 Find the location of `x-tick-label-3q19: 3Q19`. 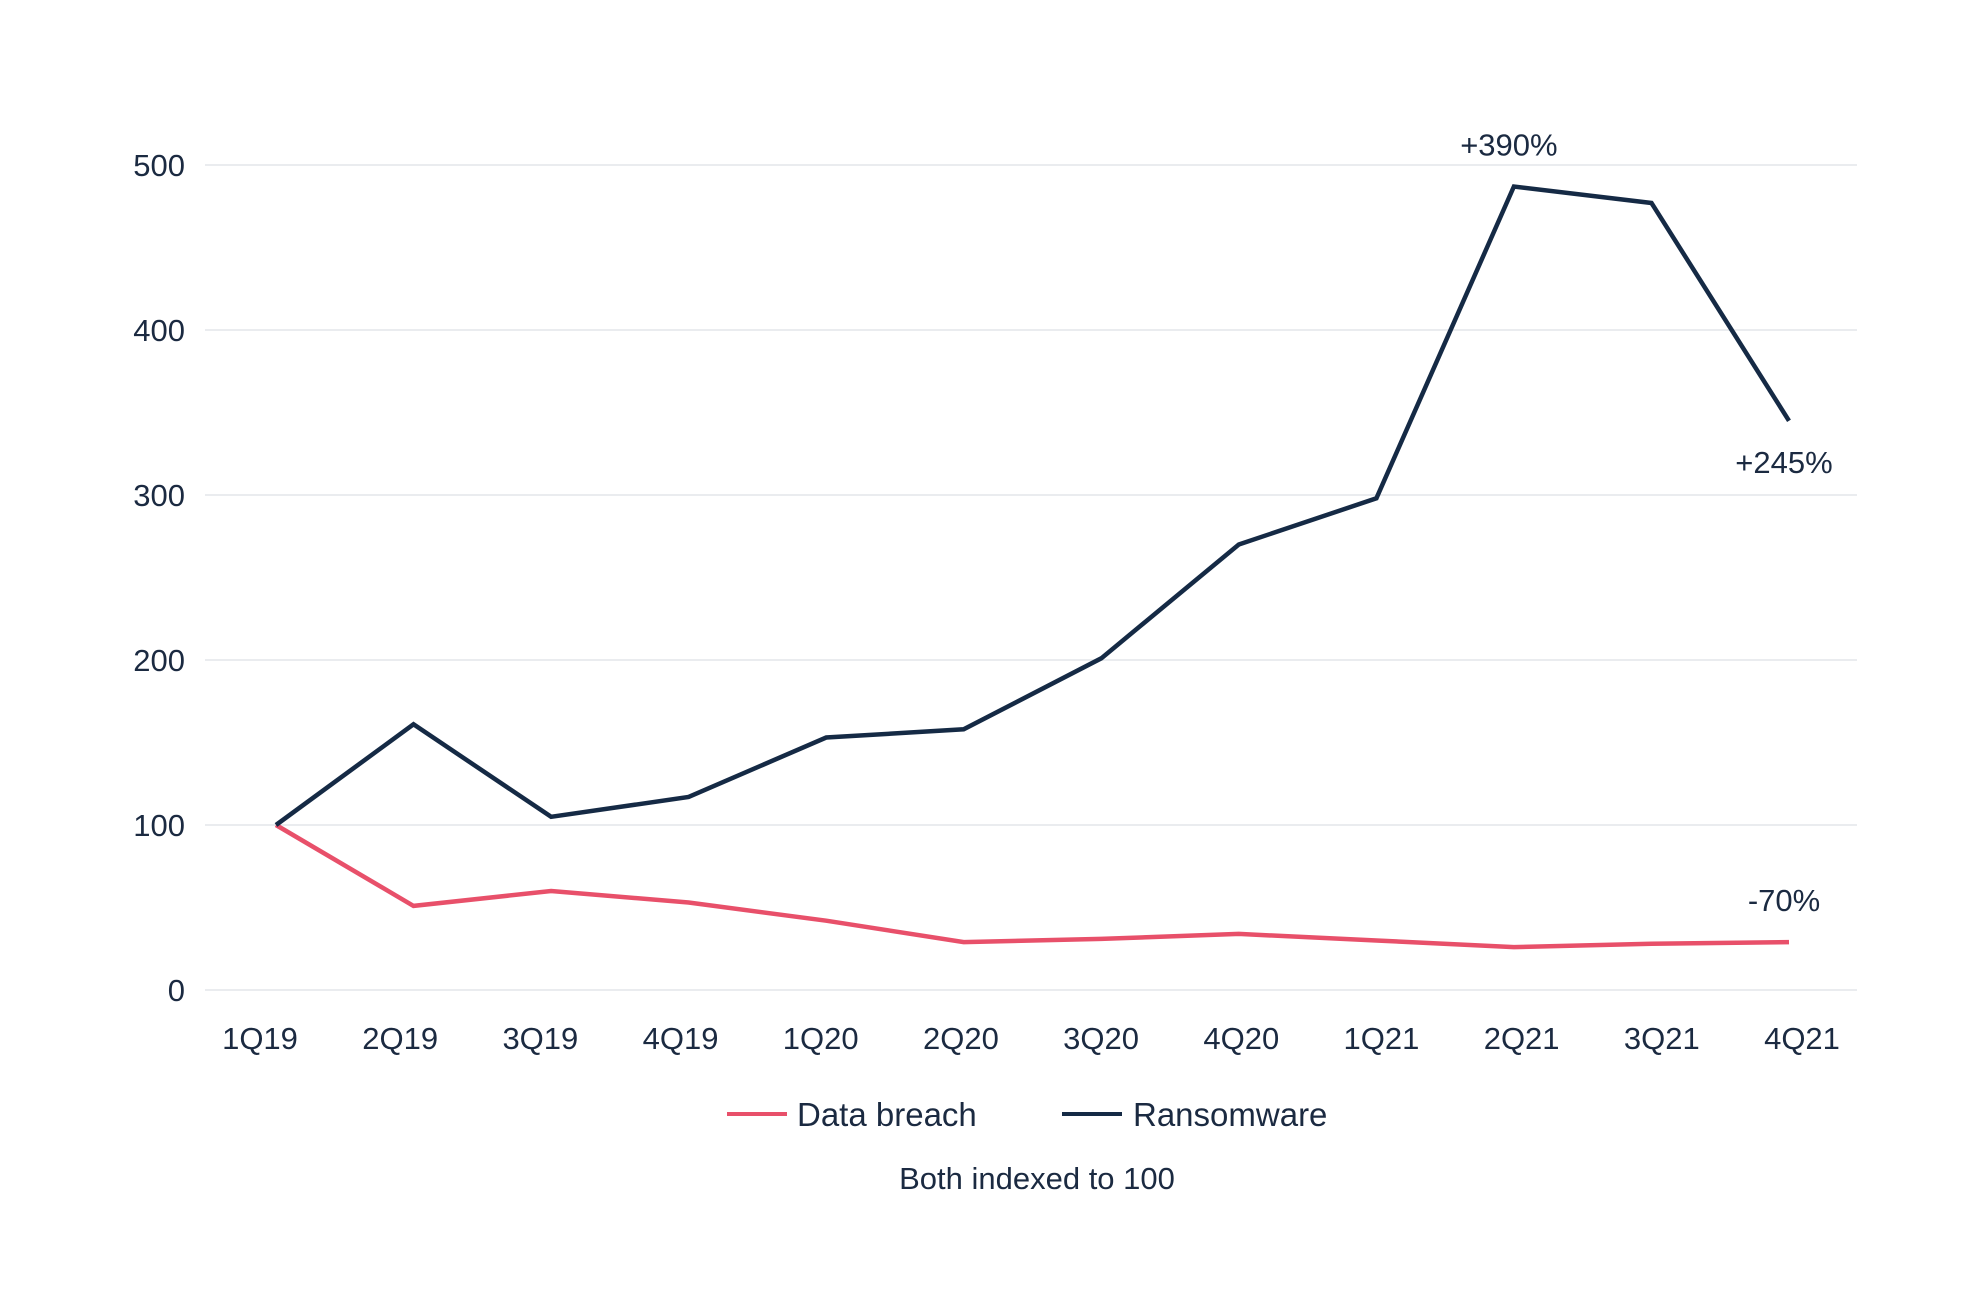

x-tick-label-3q19: 3Q19 is located at coordinates (540, 1038).